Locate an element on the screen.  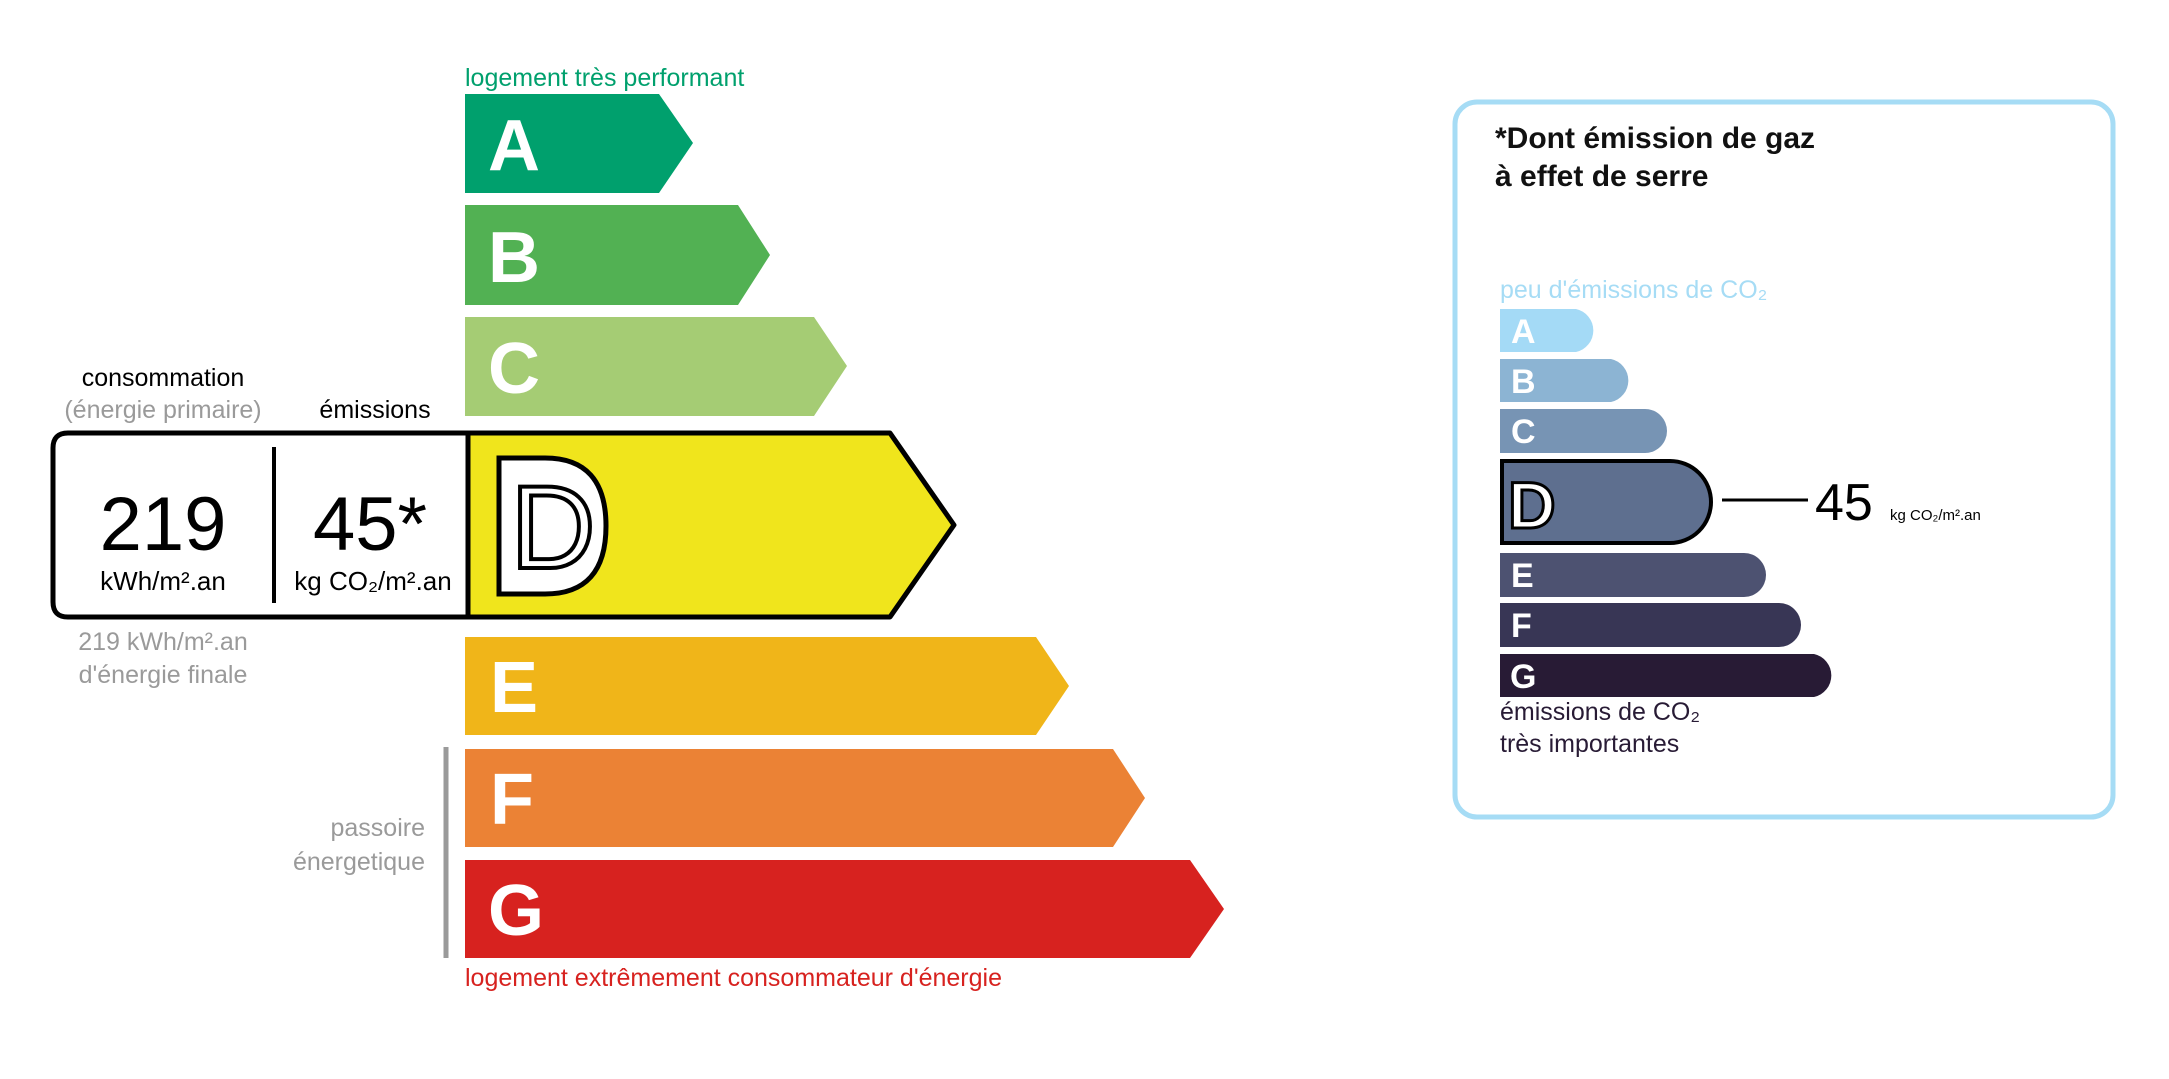
ges-bar-shape-e is located at coordinates (1633, 575).